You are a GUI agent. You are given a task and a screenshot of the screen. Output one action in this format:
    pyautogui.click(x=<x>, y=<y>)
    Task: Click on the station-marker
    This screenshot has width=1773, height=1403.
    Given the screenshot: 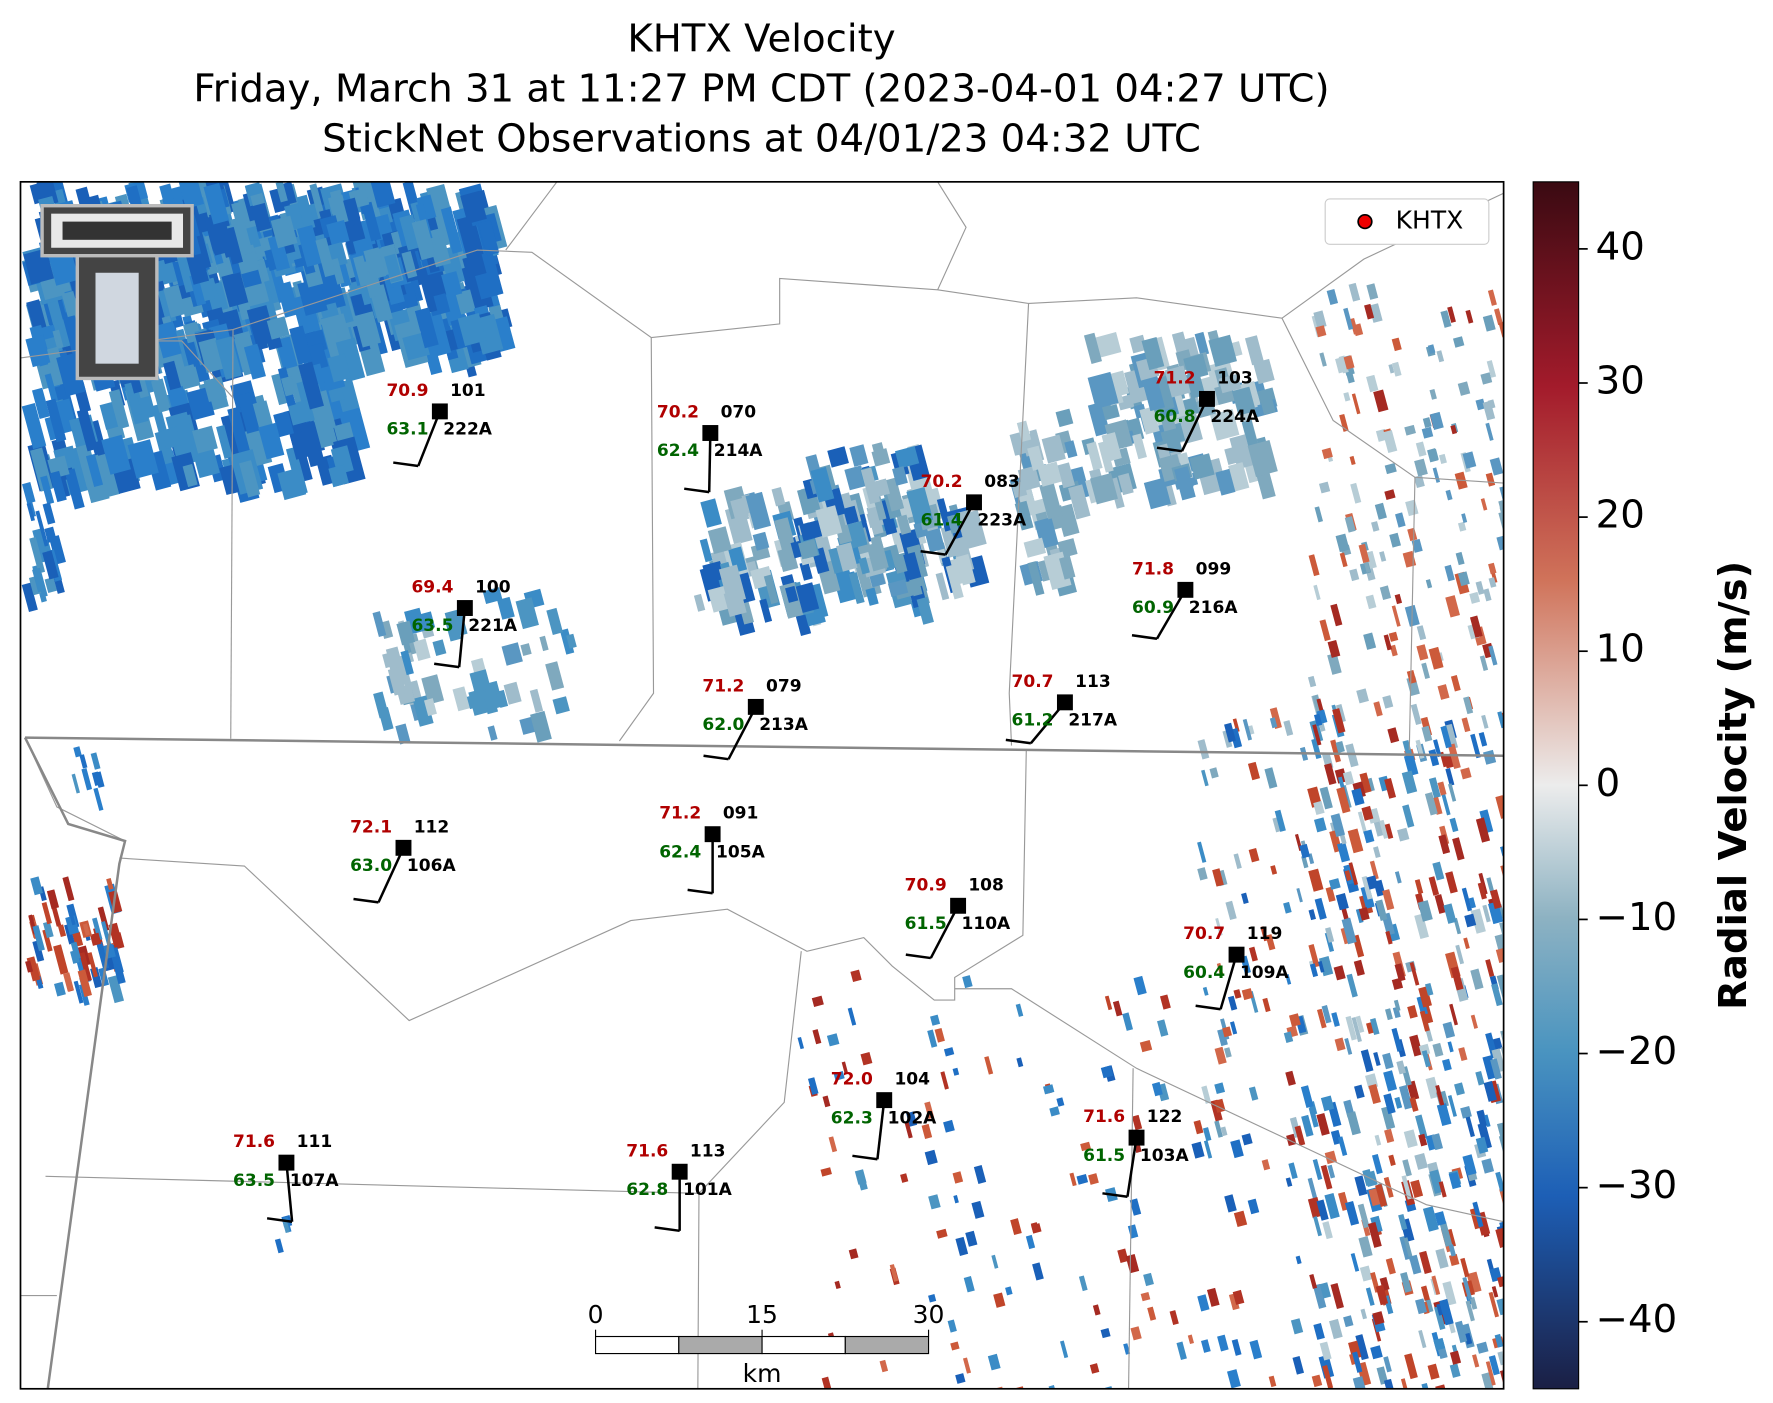 What is the action you would take?
    pyautogui.click(x=1136, y=1137)
    